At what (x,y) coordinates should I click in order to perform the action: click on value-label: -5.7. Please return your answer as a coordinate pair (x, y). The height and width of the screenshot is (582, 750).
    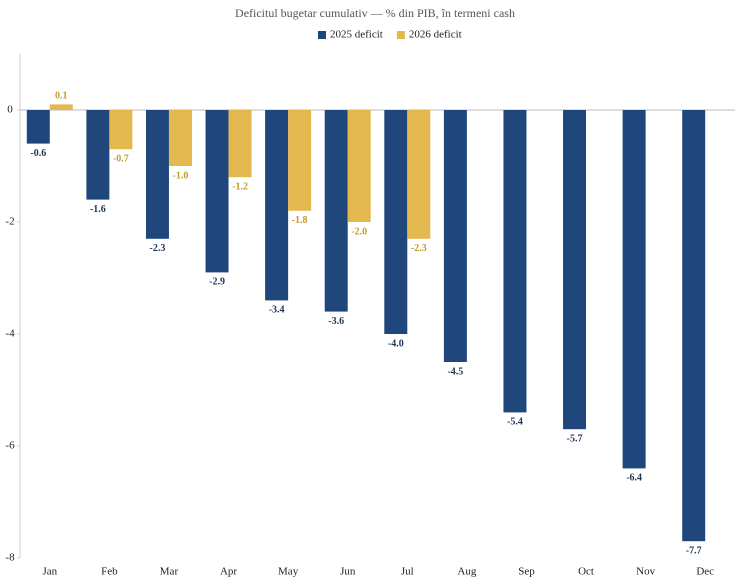
    Looking at the image, I should click on (575, 438).